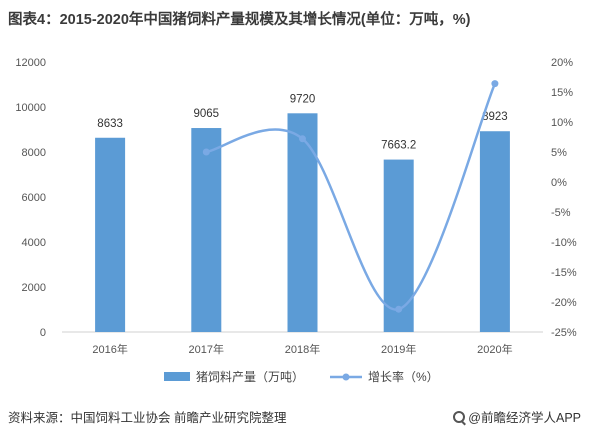  What do you see at coordinates (564, 303) in the screenshot?
I see `right-tick-label: -20%` at bounding box center [564, 303].